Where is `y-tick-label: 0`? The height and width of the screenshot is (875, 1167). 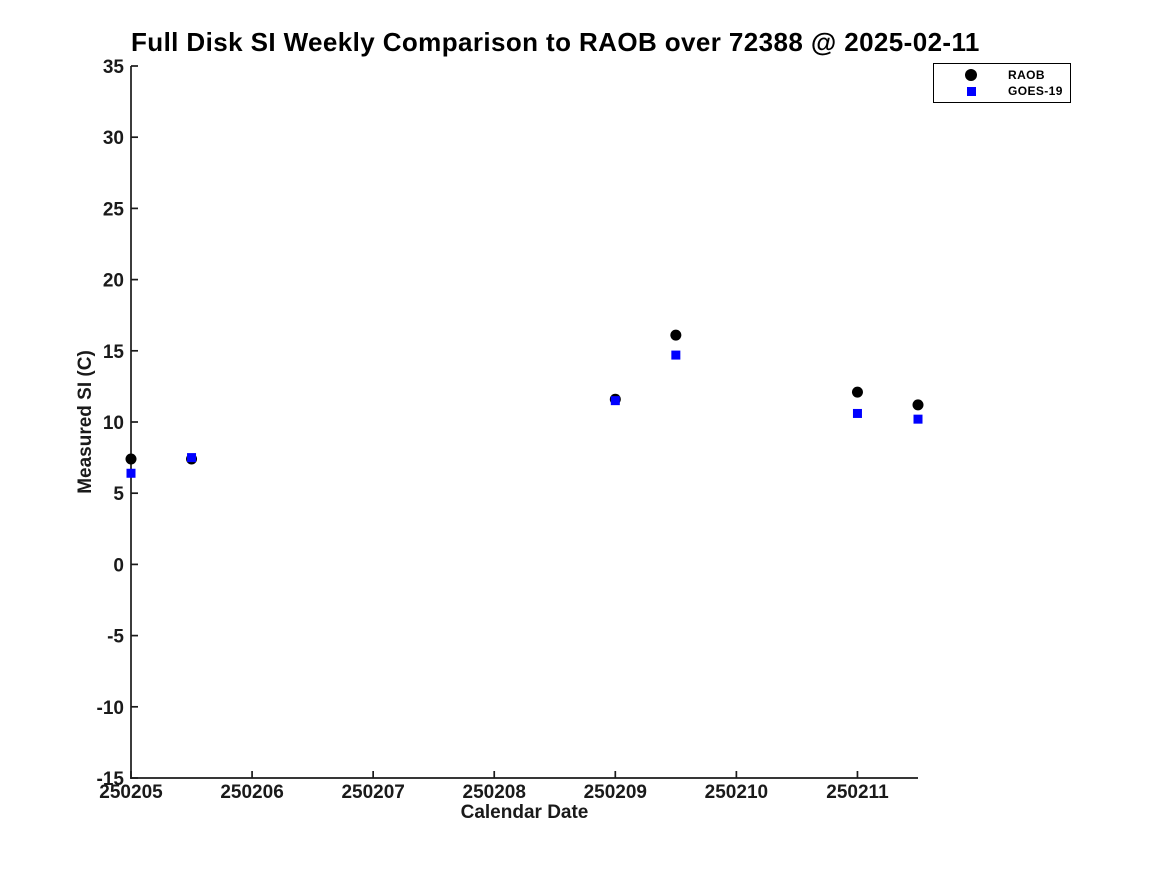 y-tick-label: 0 is located at coordinates (118, 565).